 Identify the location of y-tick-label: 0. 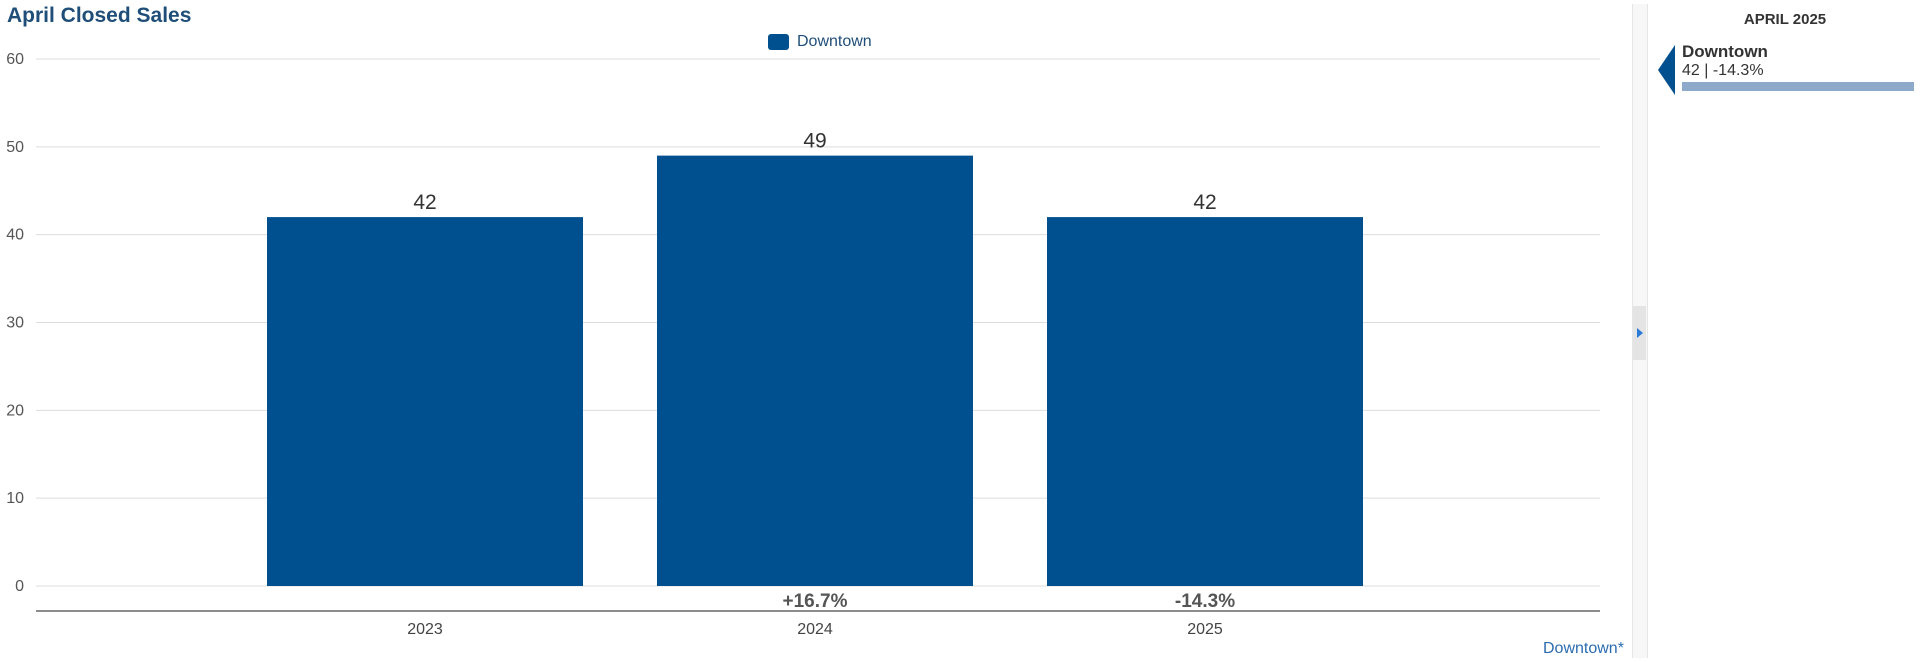
(19, 586).